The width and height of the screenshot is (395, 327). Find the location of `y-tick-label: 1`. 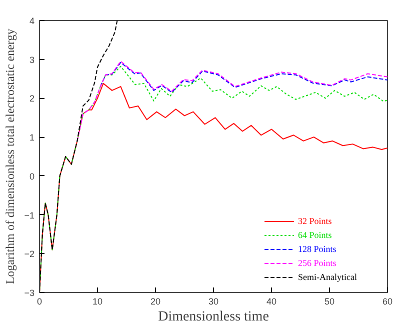

y-tick-label: 1 is located at coordinates (32, 137).